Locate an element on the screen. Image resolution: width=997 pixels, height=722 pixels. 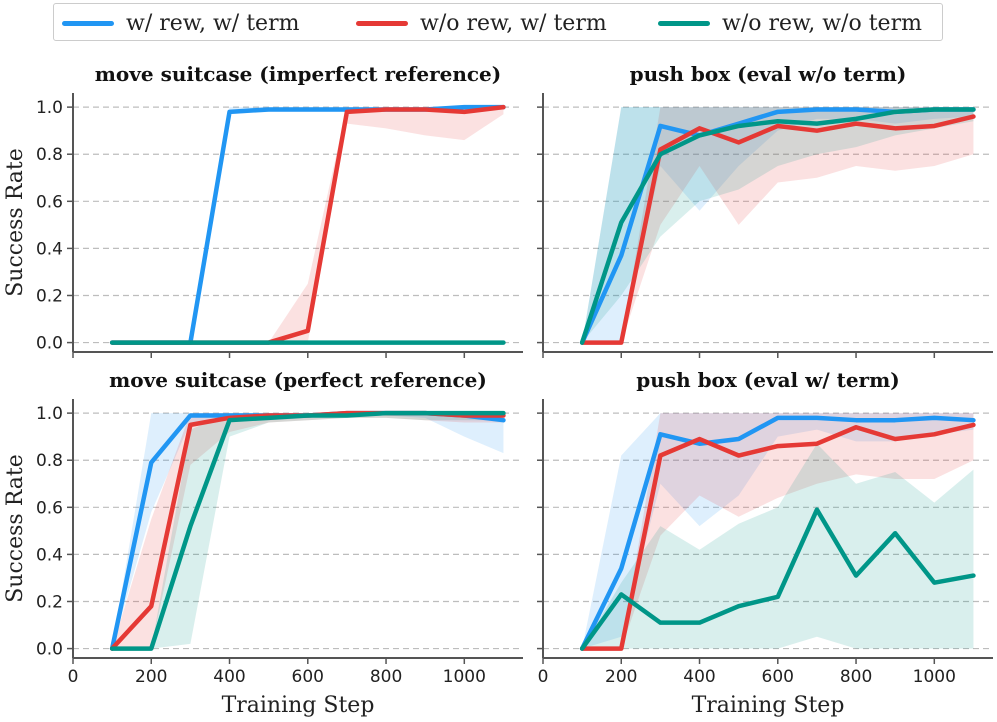
legend-item-2: w/o rew, w/o term is located at coordinates (790, 23).